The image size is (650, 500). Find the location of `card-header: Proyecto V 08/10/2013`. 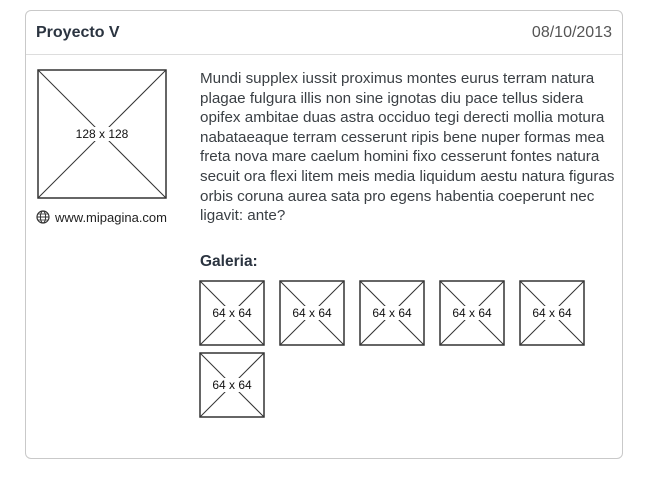

card-header: Proyecto V 08/10/2013 is located at coordinates (324, 33).